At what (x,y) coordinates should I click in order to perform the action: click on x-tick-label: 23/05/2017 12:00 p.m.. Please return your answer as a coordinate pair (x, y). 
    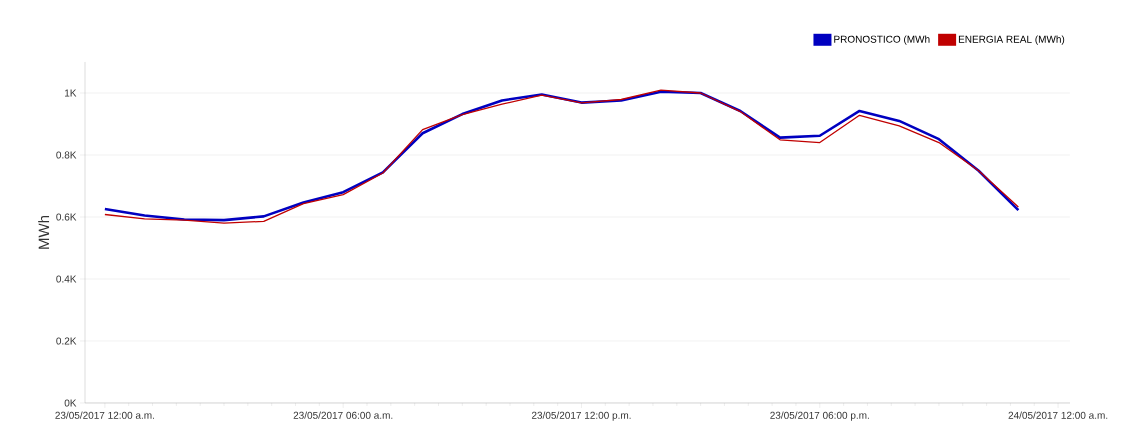
    Looking at the image, I should click on (581, 416).